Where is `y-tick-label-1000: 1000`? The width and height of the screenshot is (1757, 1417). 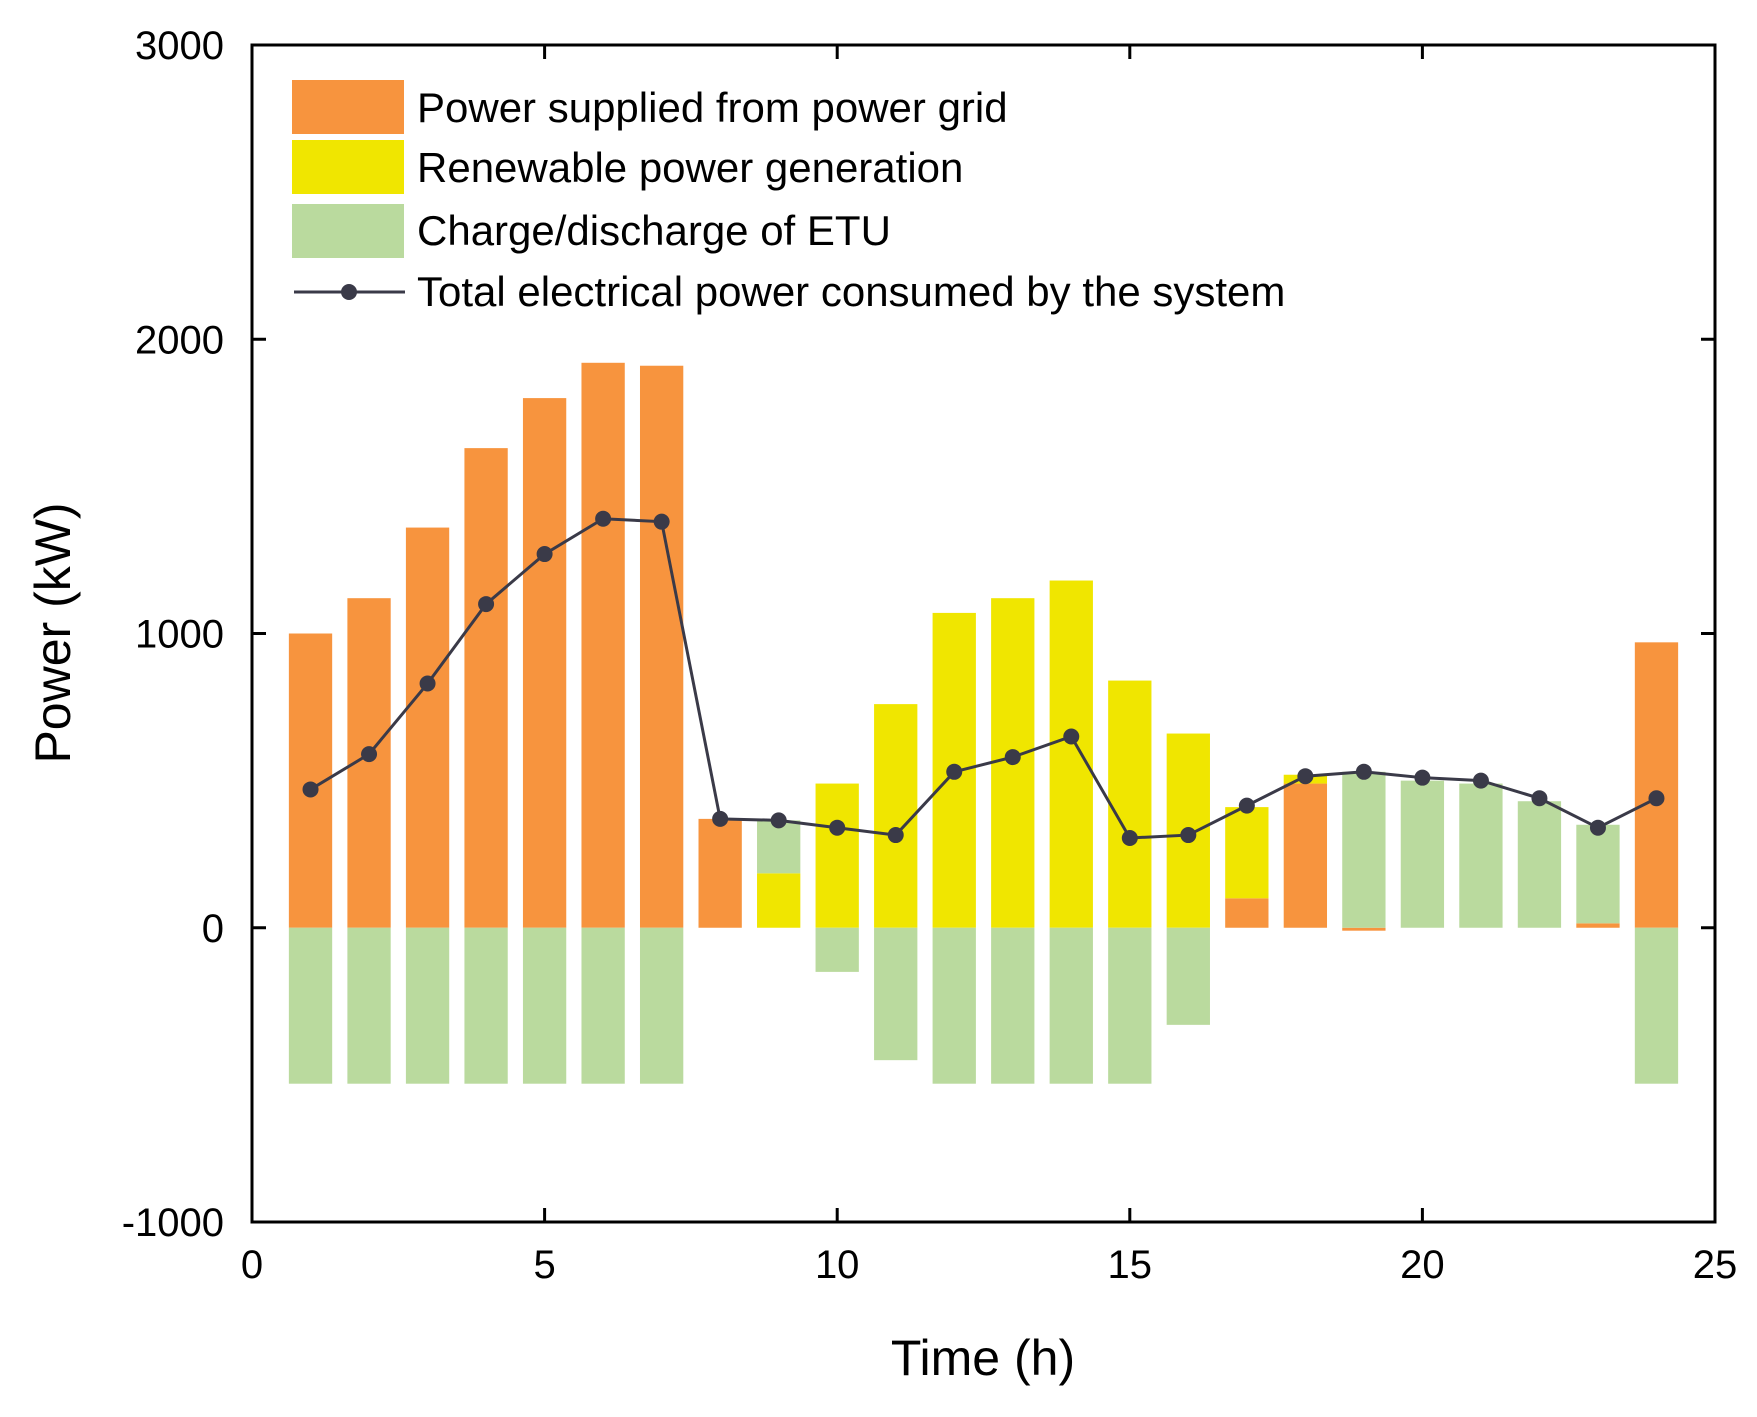 y-tick-label-1000: 1000 is located at coordinates (179, 635).